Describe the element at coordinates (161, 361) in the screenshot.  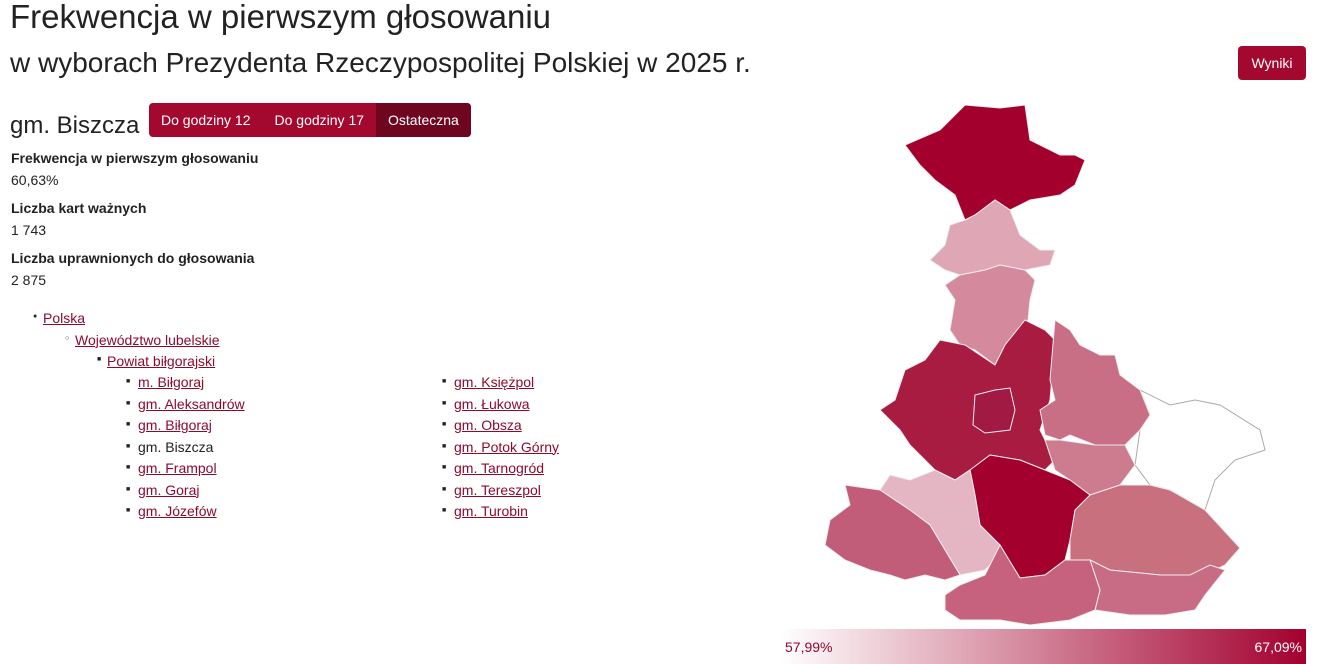
I see `breadcrumb-link: Powiat biłgorajski` at that location.